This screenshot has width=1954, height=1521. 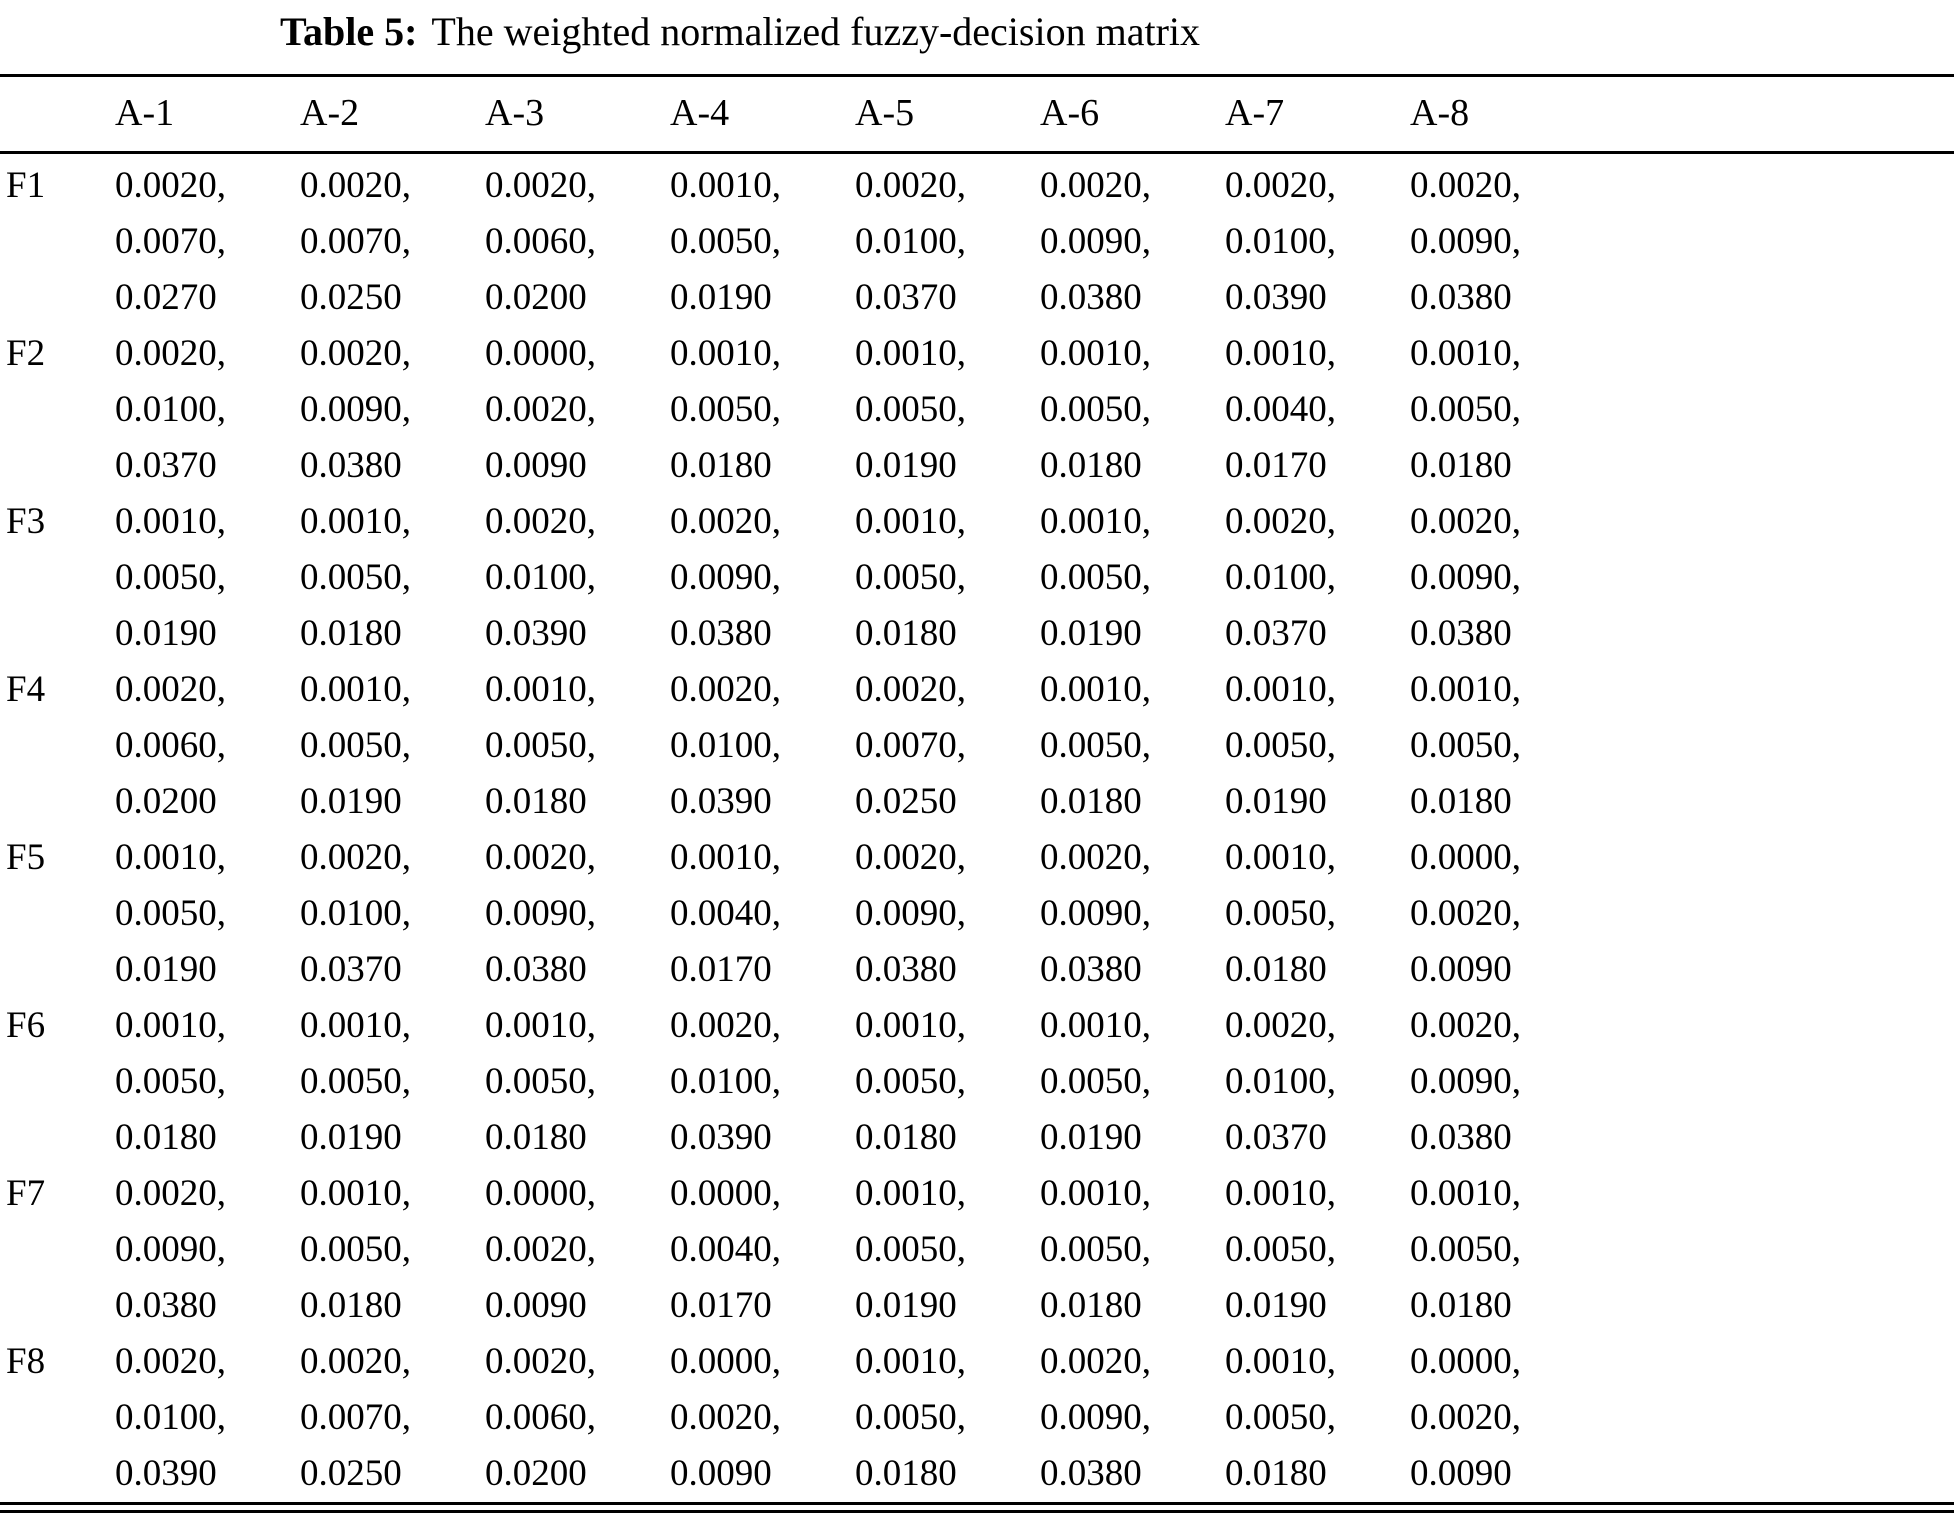 I want to click on cell-line: 0.0070,, so click(x=910, y=745).